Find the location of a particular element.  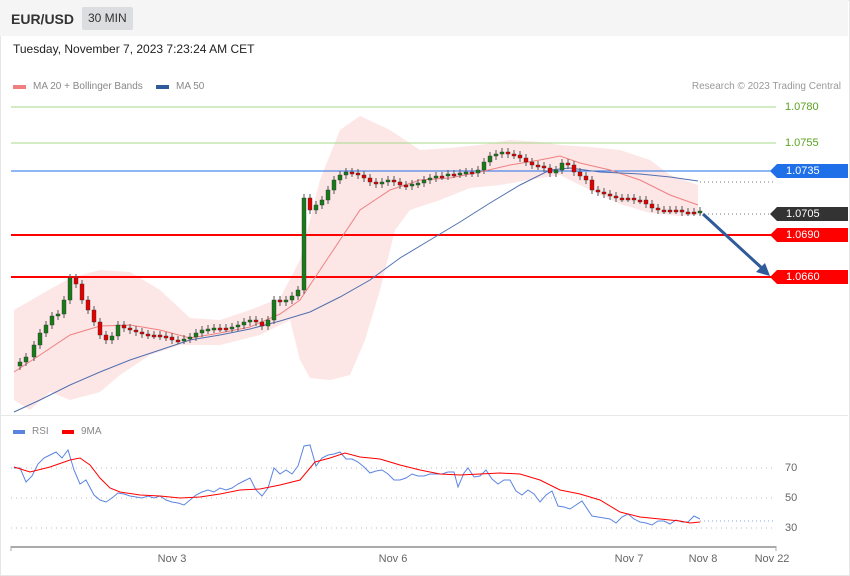

rsi-level-30: 30 is located at coordinates (791, 528).